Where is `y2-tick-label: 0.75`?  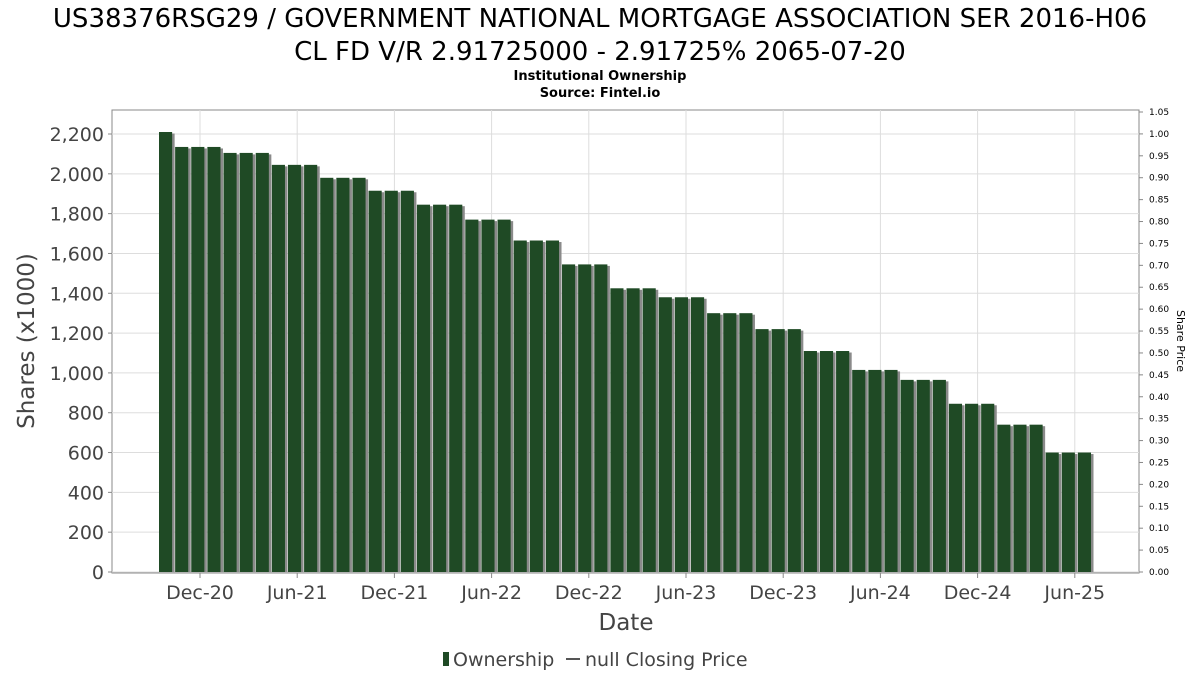
y2-tick-label: 0.75 is located at coordinates (1159, 244).